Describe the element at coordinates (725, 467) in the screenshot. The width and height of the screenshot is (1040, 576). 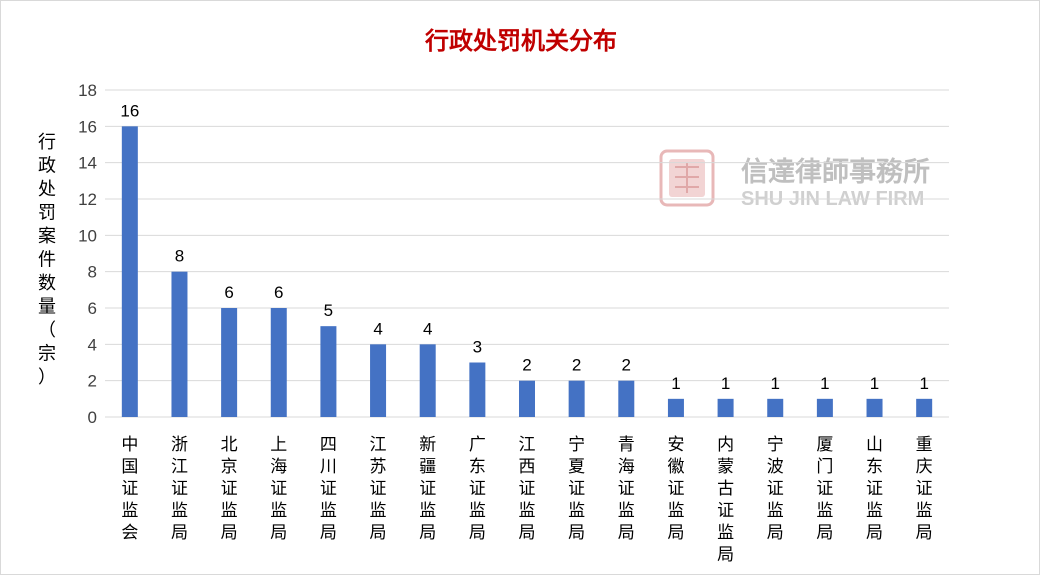
I see `x-category-char: 蒙` at that location.